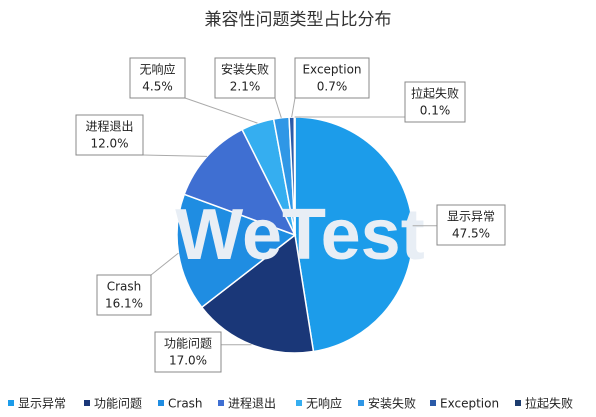  I want to click on watermark: WeTest, so click(299, 235).